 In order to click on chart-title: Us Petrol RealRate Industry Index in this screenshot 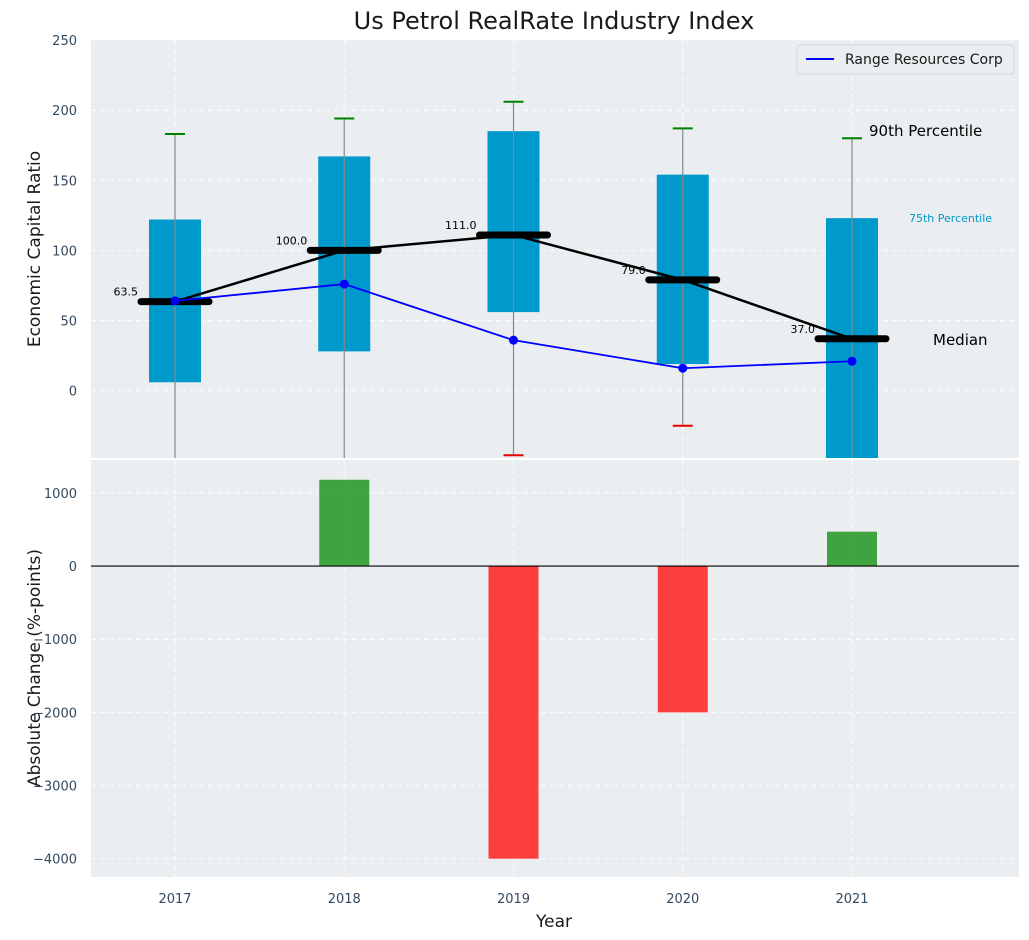, I will do `click(554, 21)`.